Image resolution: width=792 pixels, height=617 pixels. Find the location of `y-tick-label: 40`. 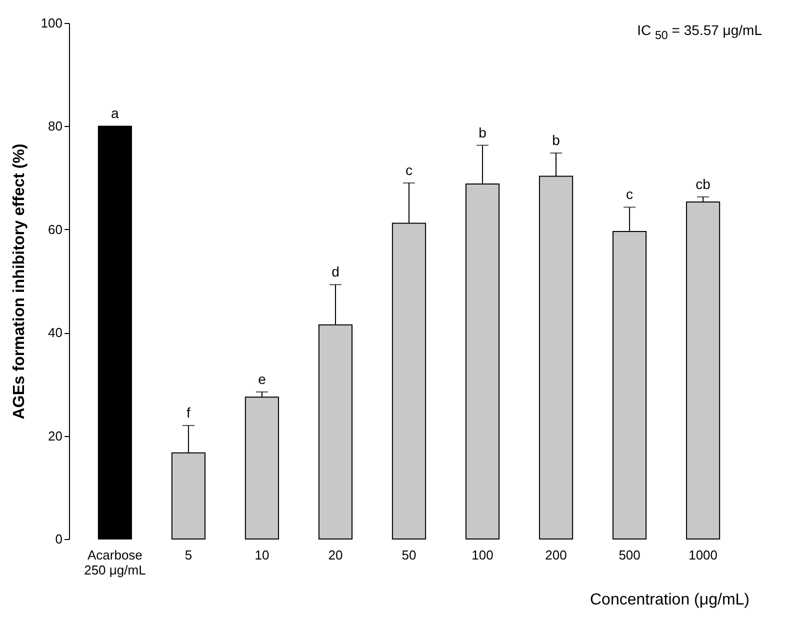

y-tick-label: 40 is located at coordinates (55, 332).